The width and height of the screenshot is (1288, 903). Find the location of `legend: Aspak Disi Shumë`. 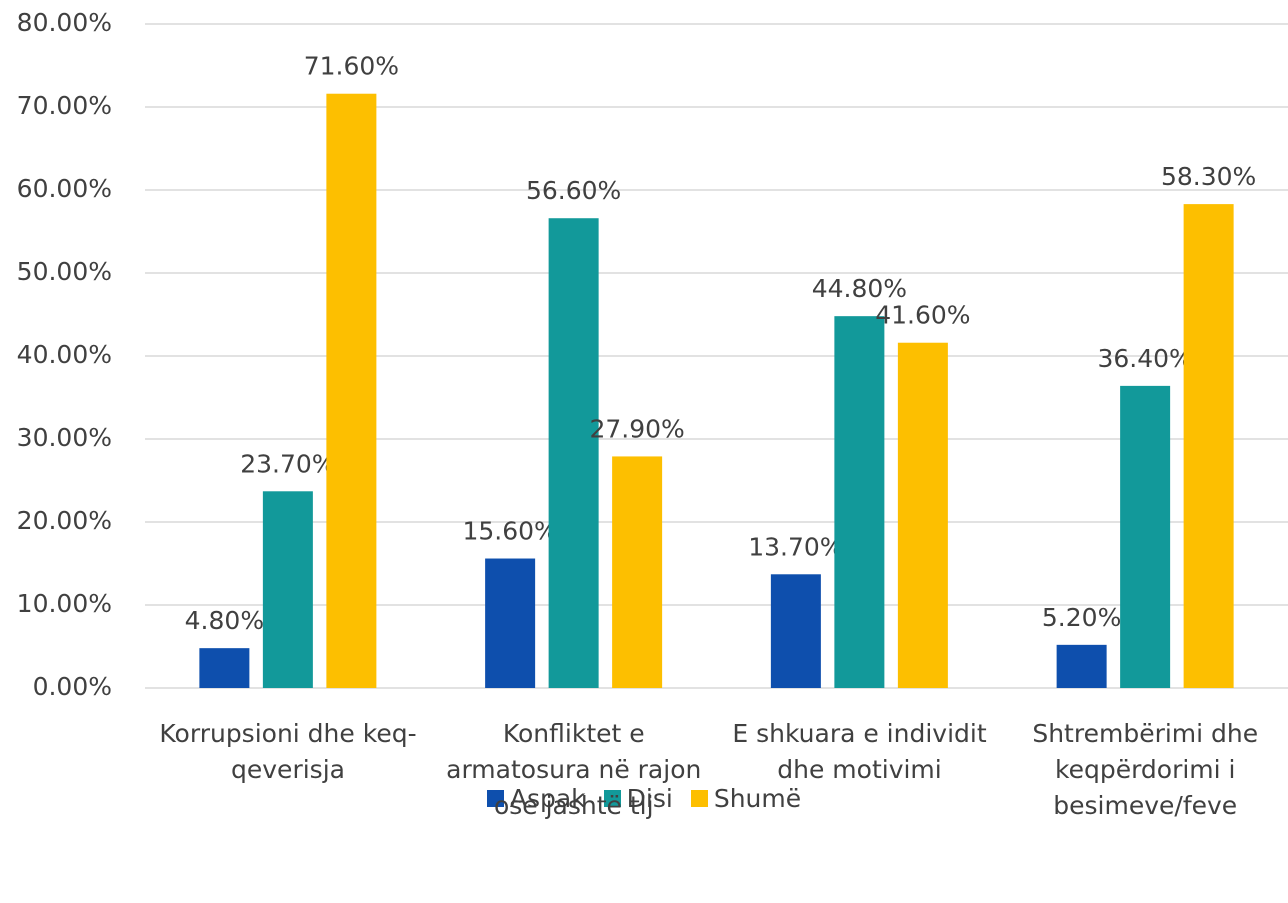

legend: Aspak Disi Shumë is located at coordinates (644, 798).